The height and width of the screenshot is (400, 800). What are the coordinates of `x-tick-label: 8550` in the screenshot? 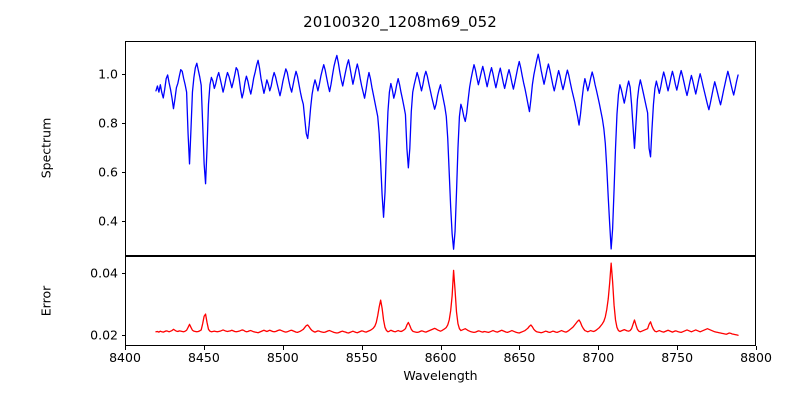 It's located at (361, 357).